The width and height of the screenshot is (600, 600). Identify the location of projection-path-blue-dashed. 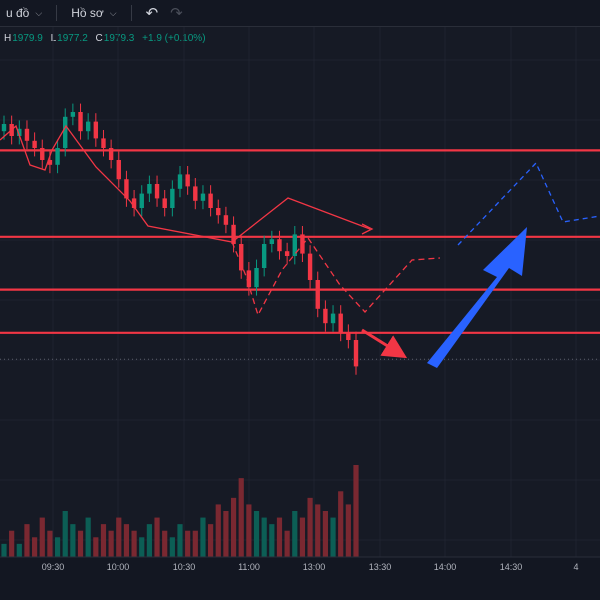
(528, 203).